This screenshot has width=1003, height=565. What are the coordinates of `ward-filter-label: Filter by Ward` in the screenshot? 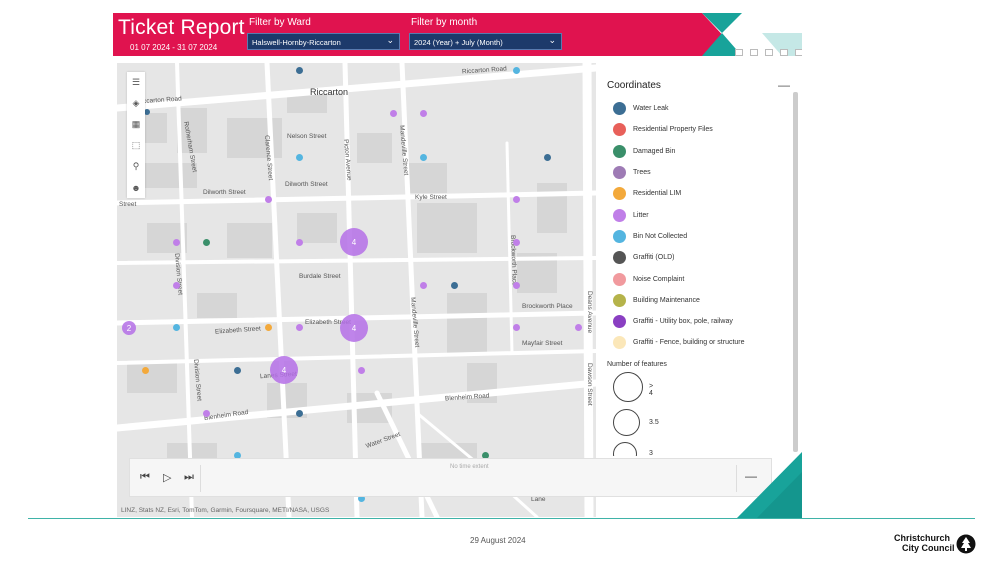 It's located at (280, 22).